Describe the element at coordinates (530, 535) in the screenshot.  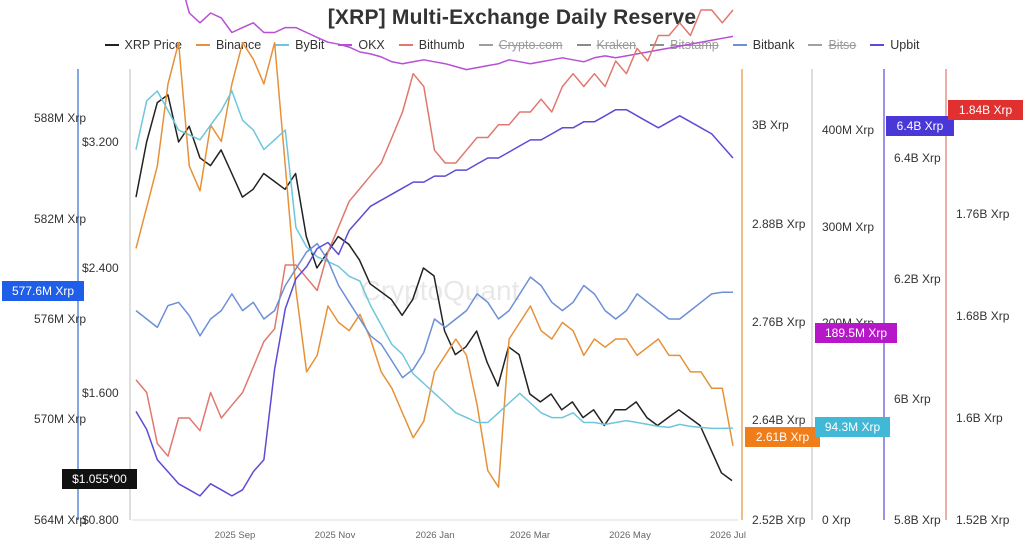
I see `x-tick-label: 2026 Mar` at that location.